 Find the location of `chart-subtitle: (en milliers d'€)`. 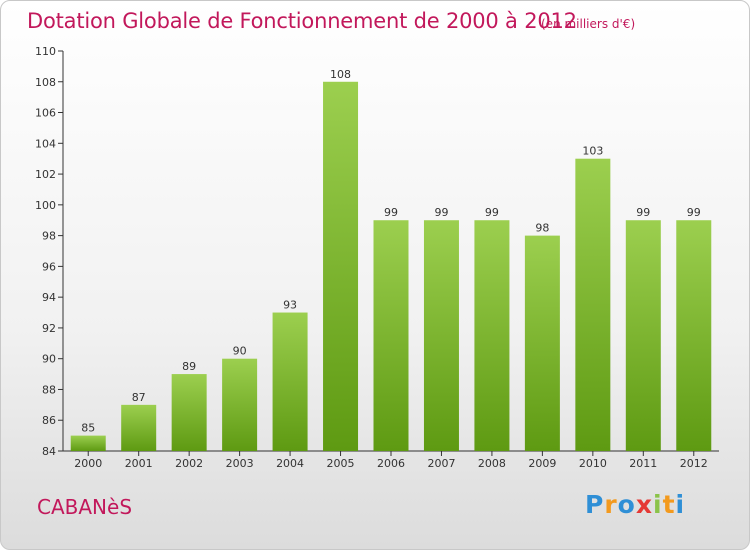

chart-subtitle: (en milliers d'€) is located at coordinates (588, 24).